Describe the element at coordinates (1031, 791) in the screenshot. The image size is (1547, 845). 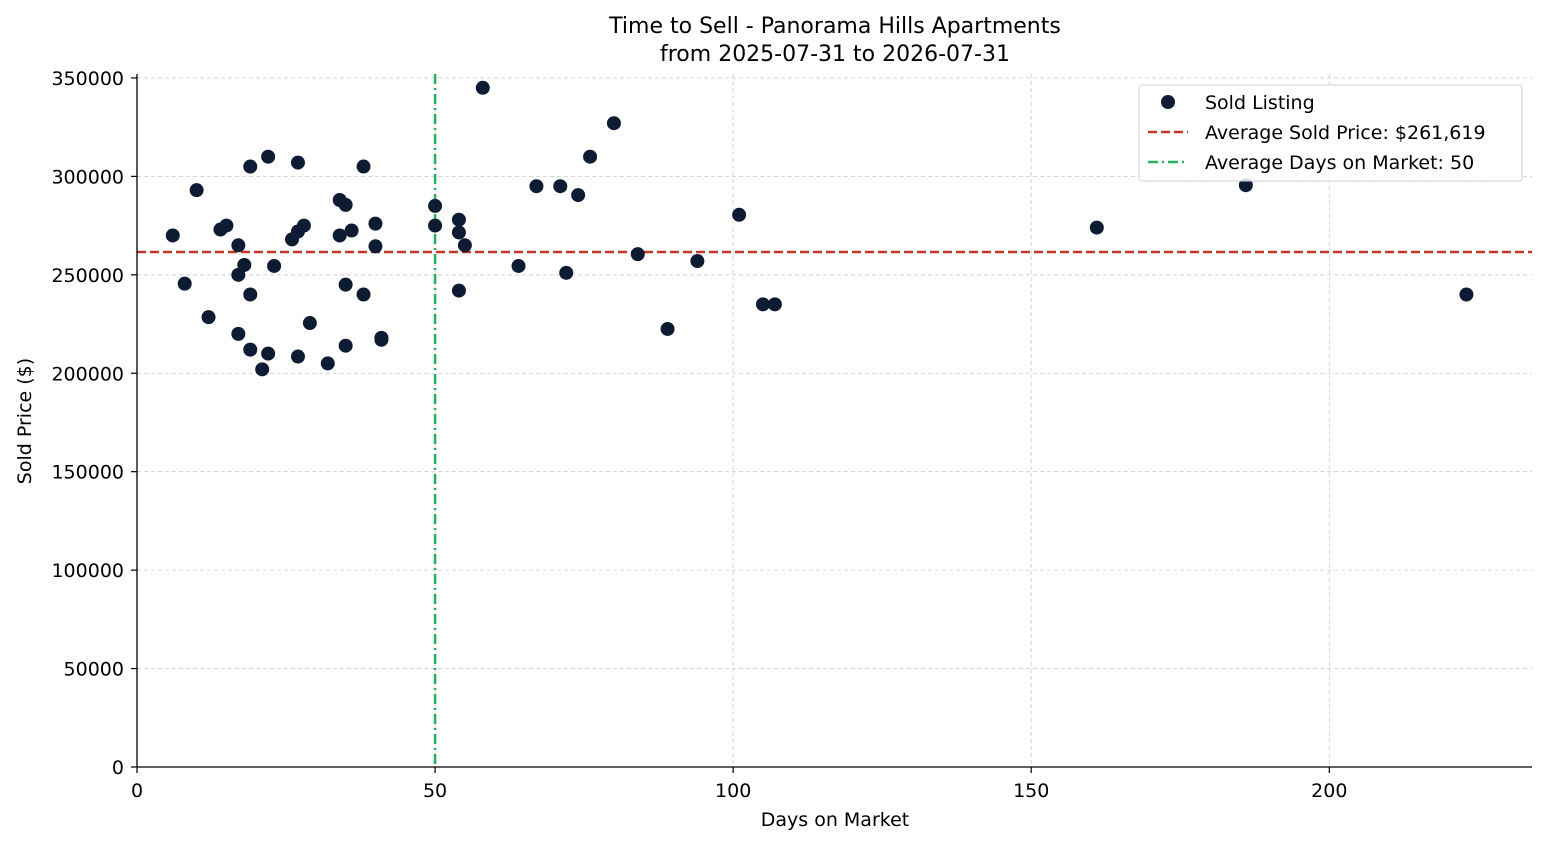
I see `x-tick-label: 150` at that location.